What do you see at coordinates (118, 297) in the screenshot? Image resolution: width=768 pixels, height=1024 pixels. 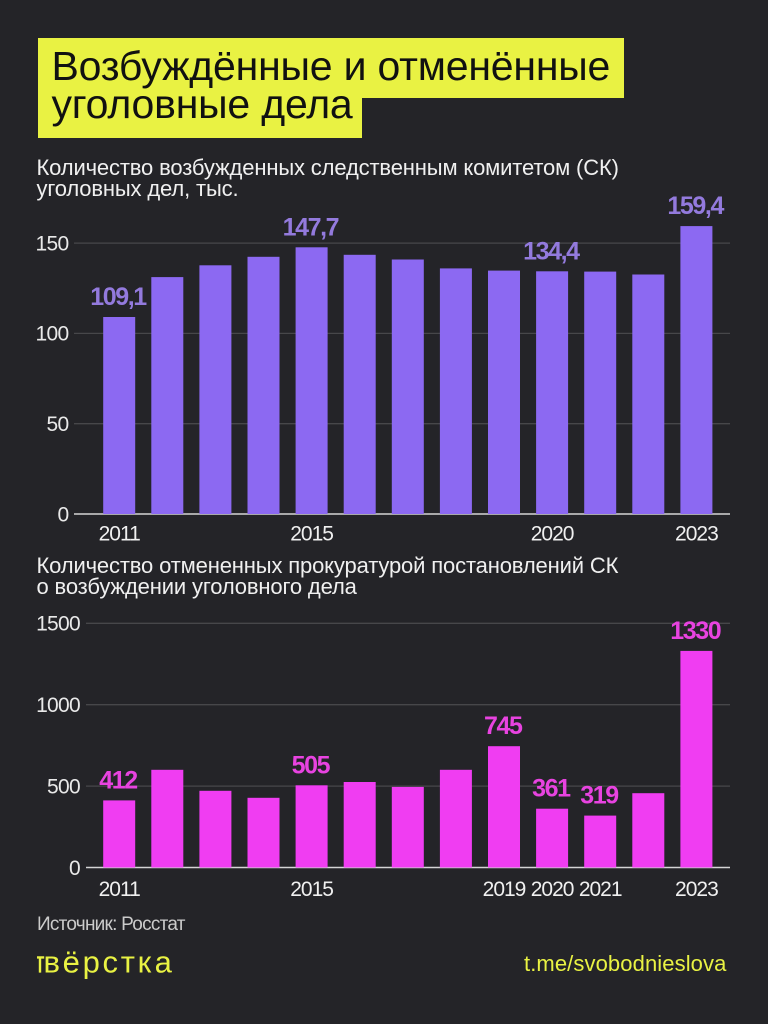 I see `svg-text: 109,1` at bounding box center [118, 297].